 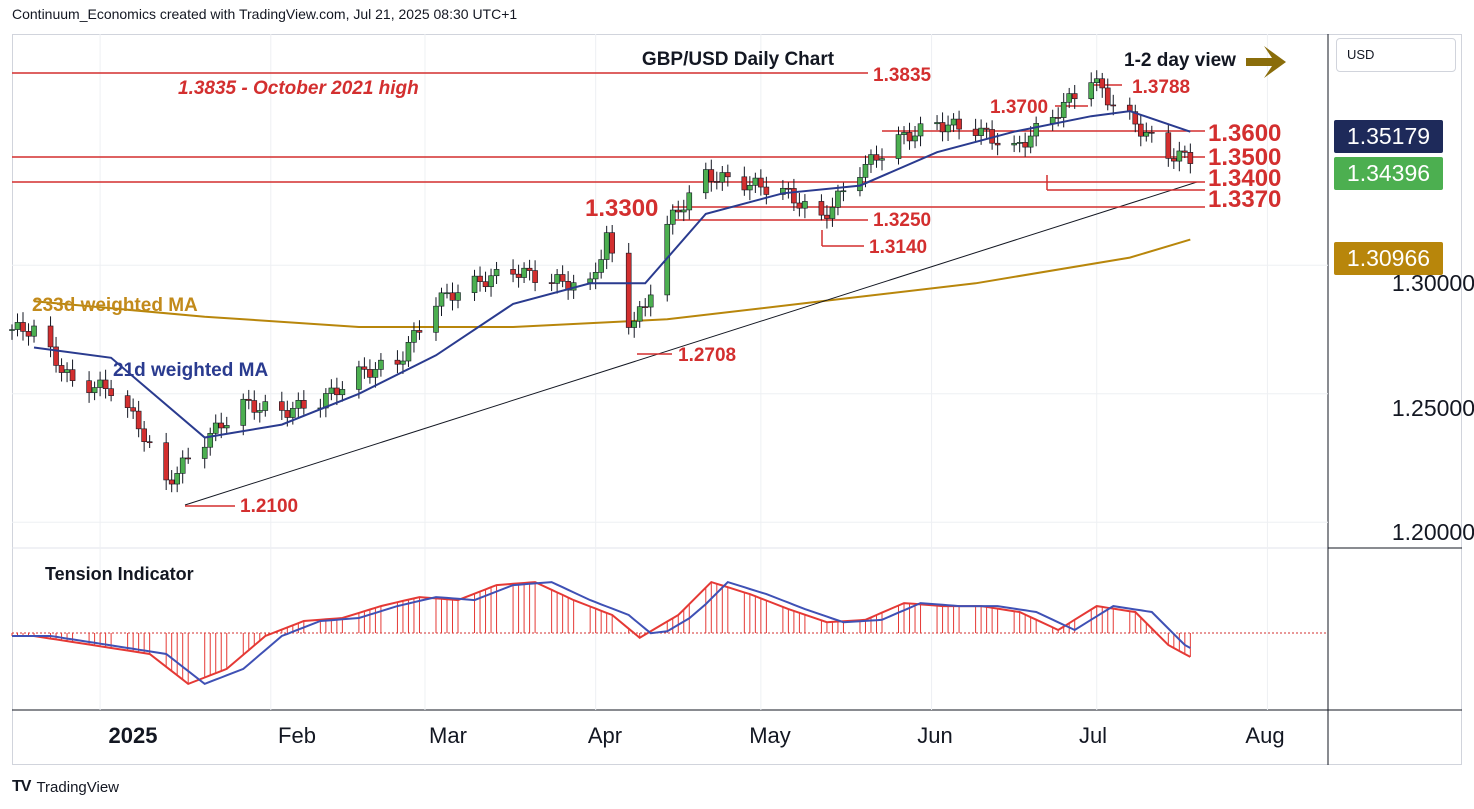 I want to click on currency-button: USD, so click(x=1396, y=55).